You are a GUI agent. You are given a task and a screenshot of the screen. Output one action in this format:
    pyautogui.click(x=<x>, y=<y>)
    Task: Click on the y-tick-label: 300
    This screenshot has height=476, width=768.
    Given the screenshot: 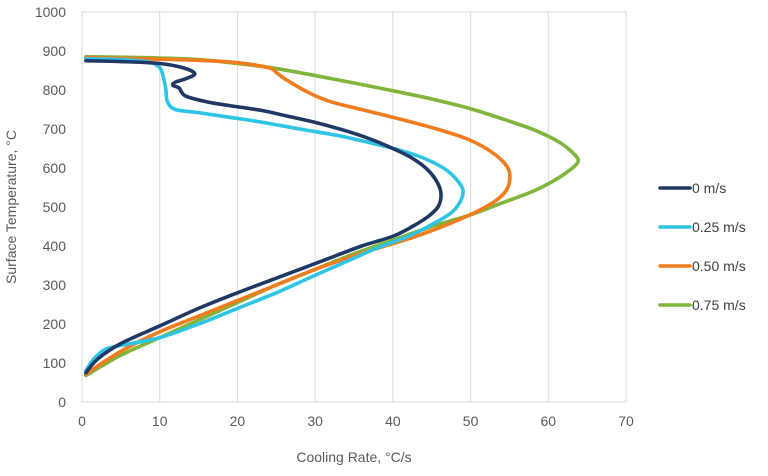 What is the action you would take?
    pyautogui.click(x=55, y=285)
    